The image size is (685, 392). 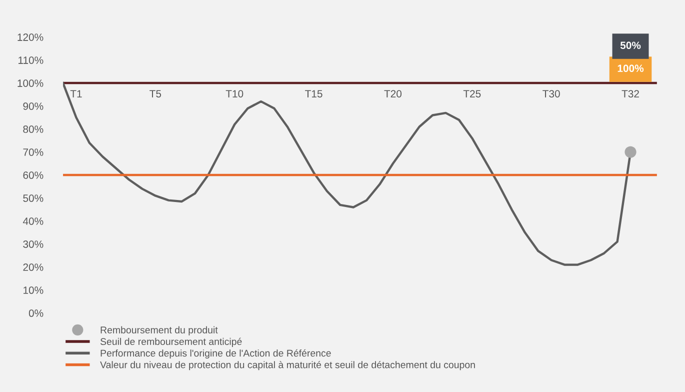 I want to click on y-tick-label: 120%, so click(x=31, y=37).